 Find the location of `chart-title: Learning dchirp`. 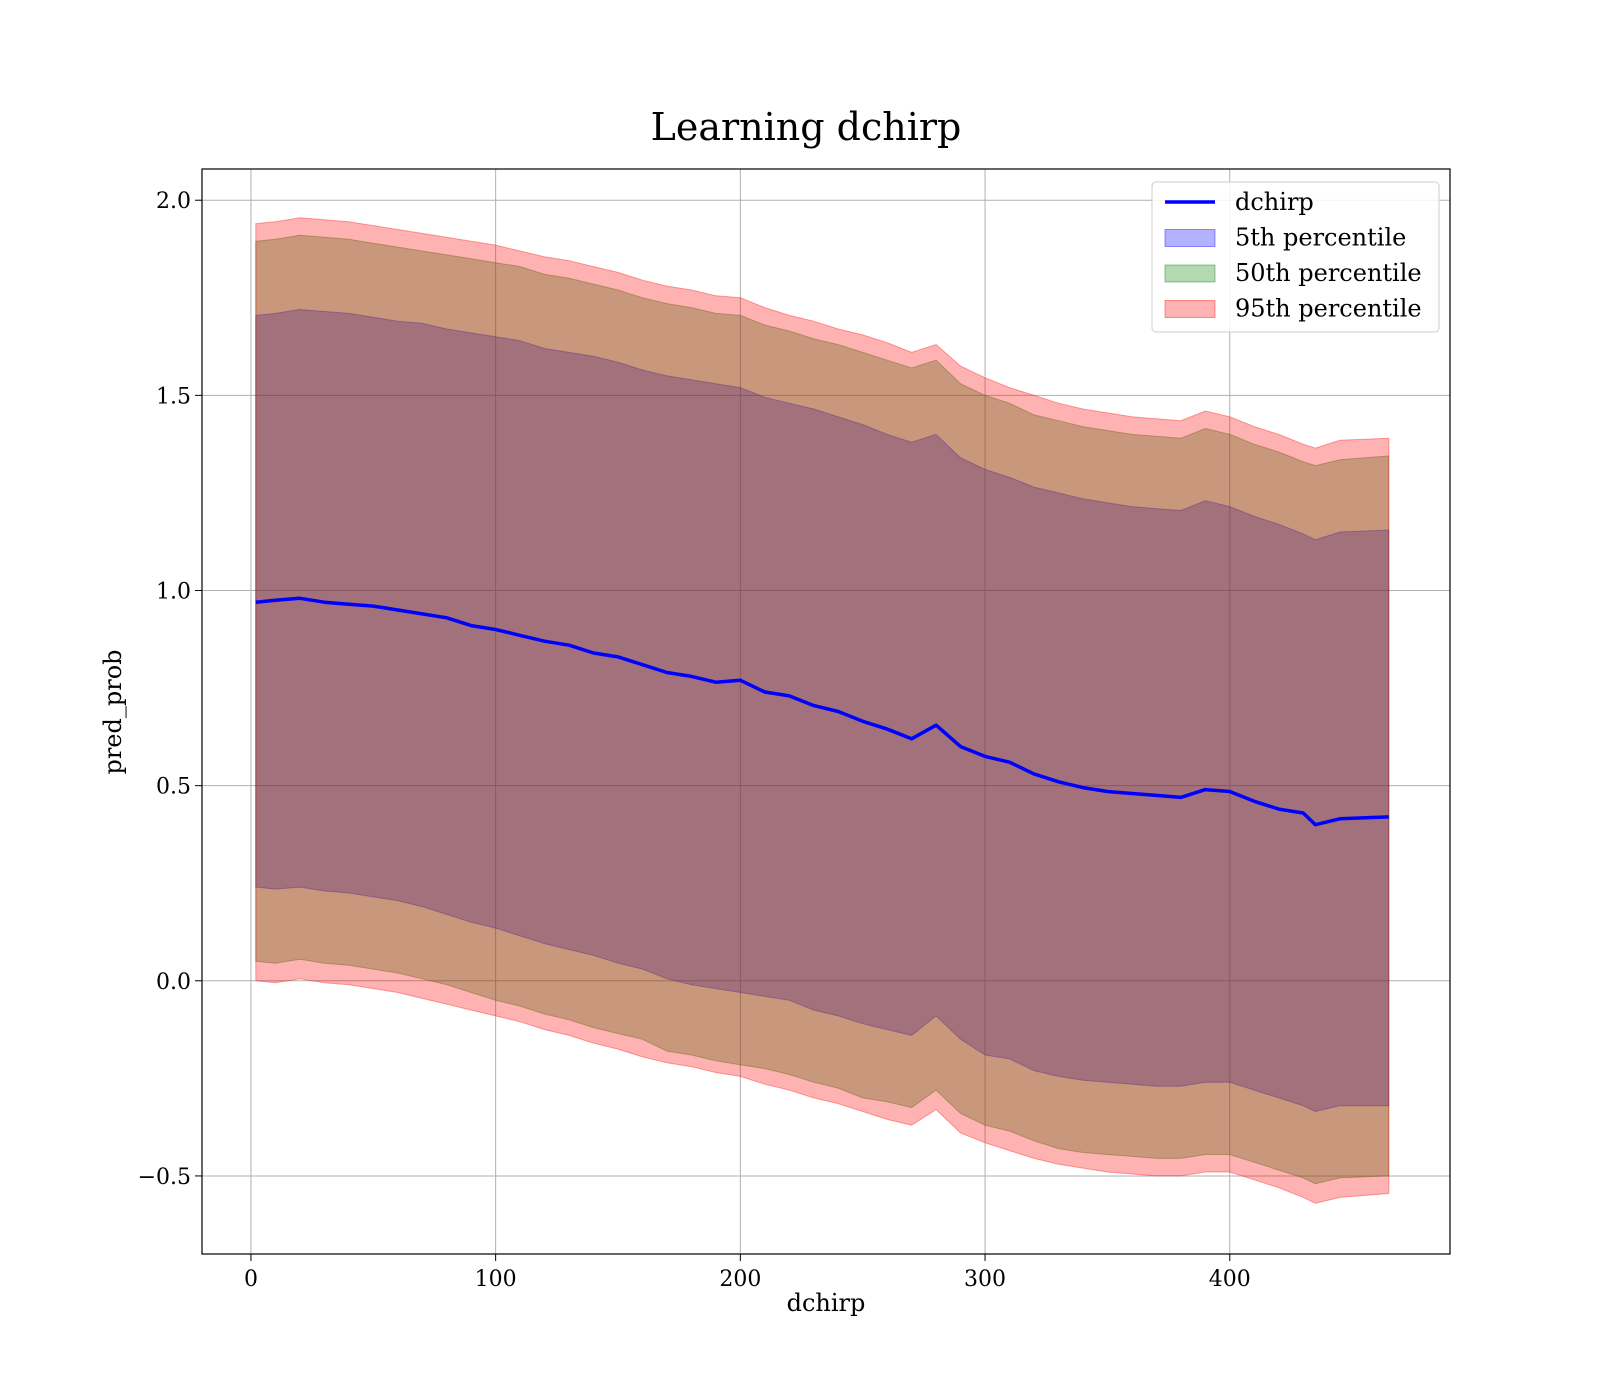

chart-title: Learning dchirp is located at coordinates (806, 127).